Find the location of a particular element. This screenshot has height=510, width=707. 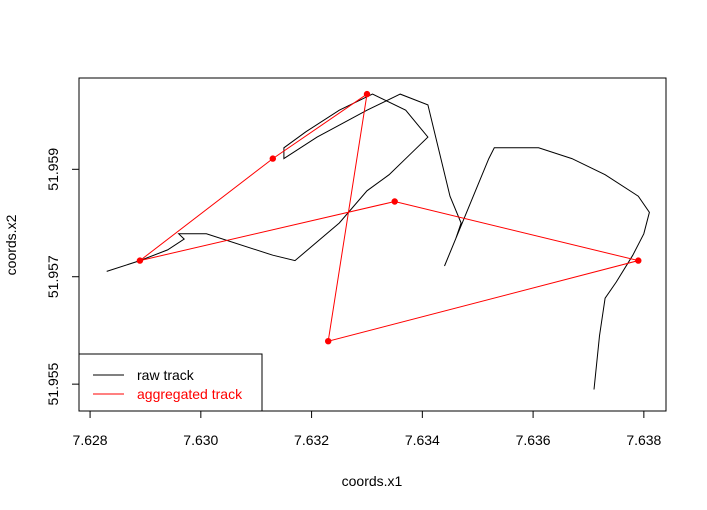

legend-raw-track-label: raw track is located at coordinates (166, 375).